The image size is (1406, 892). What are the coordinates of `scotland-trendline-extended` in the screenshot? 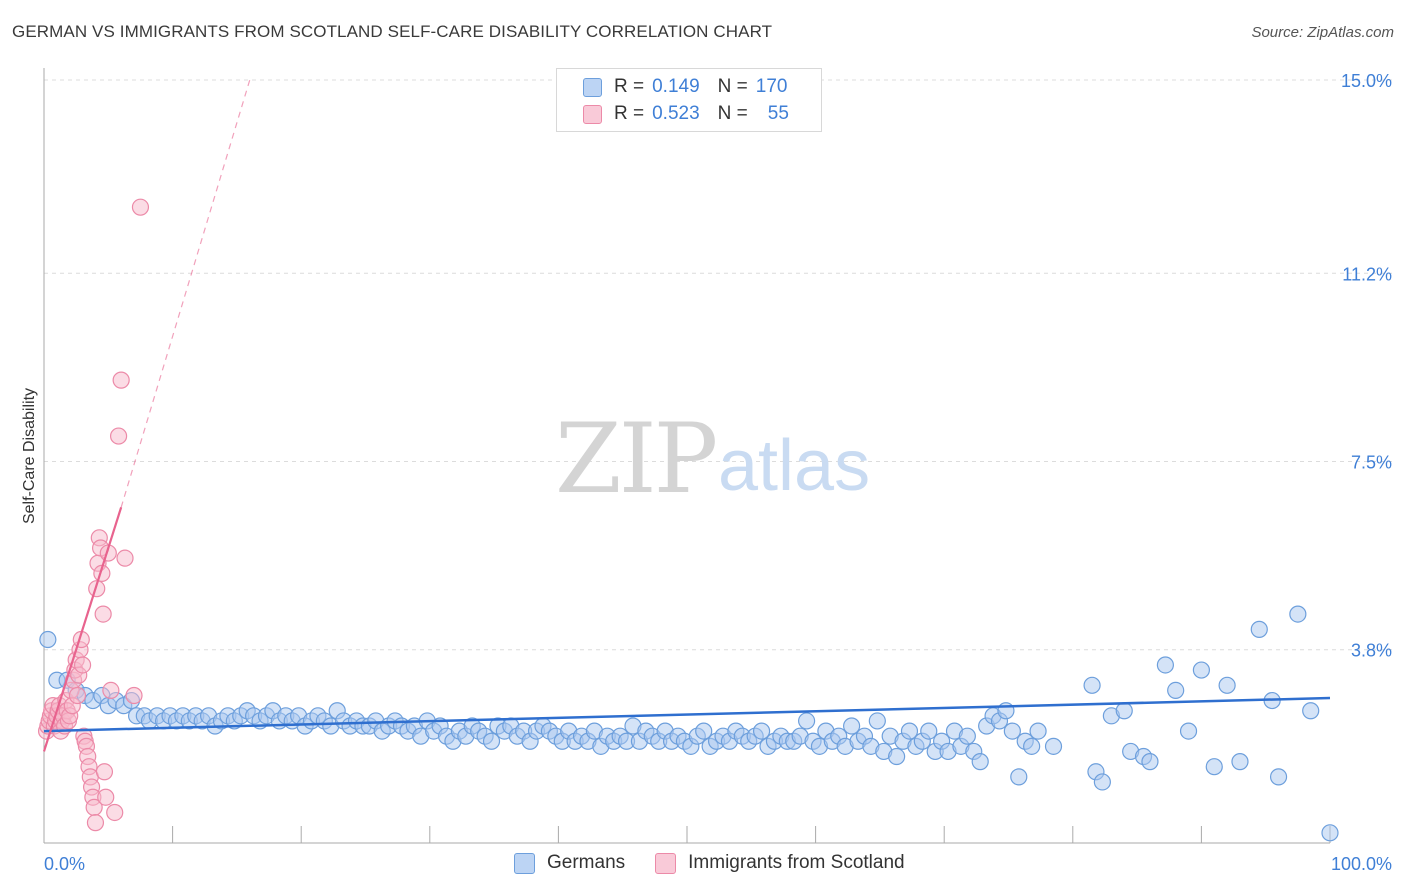 It's located at (185, 293).